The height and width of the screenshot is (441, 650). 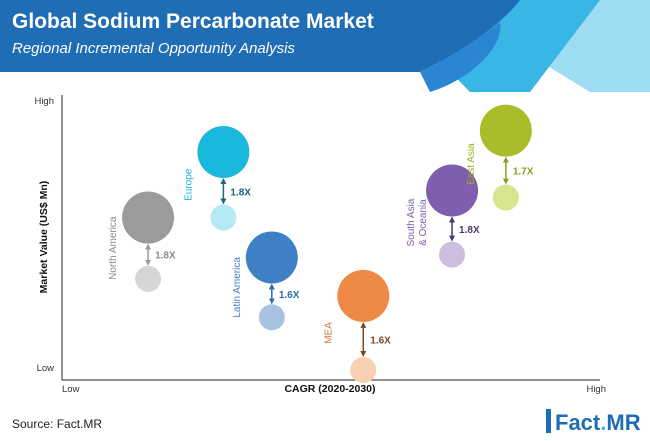 What do you see at coordinates (505, 197) in the screenshot?
I see `bubble-current-east-asia` at bounding box center [505, 197].